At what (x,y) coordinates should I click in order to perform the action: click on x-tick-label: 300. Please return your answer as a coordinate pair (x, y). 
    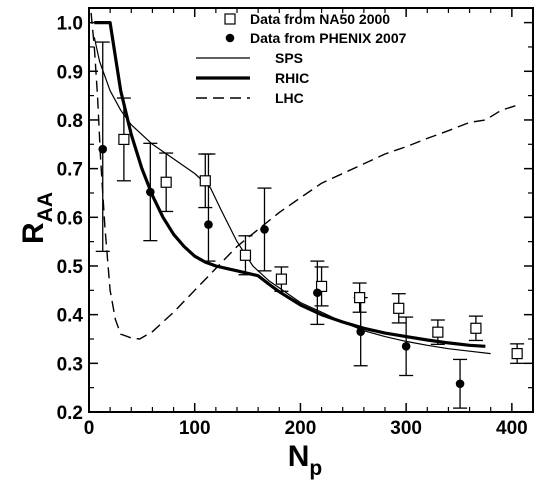
    Looking at the image, I should click on (406, 428).